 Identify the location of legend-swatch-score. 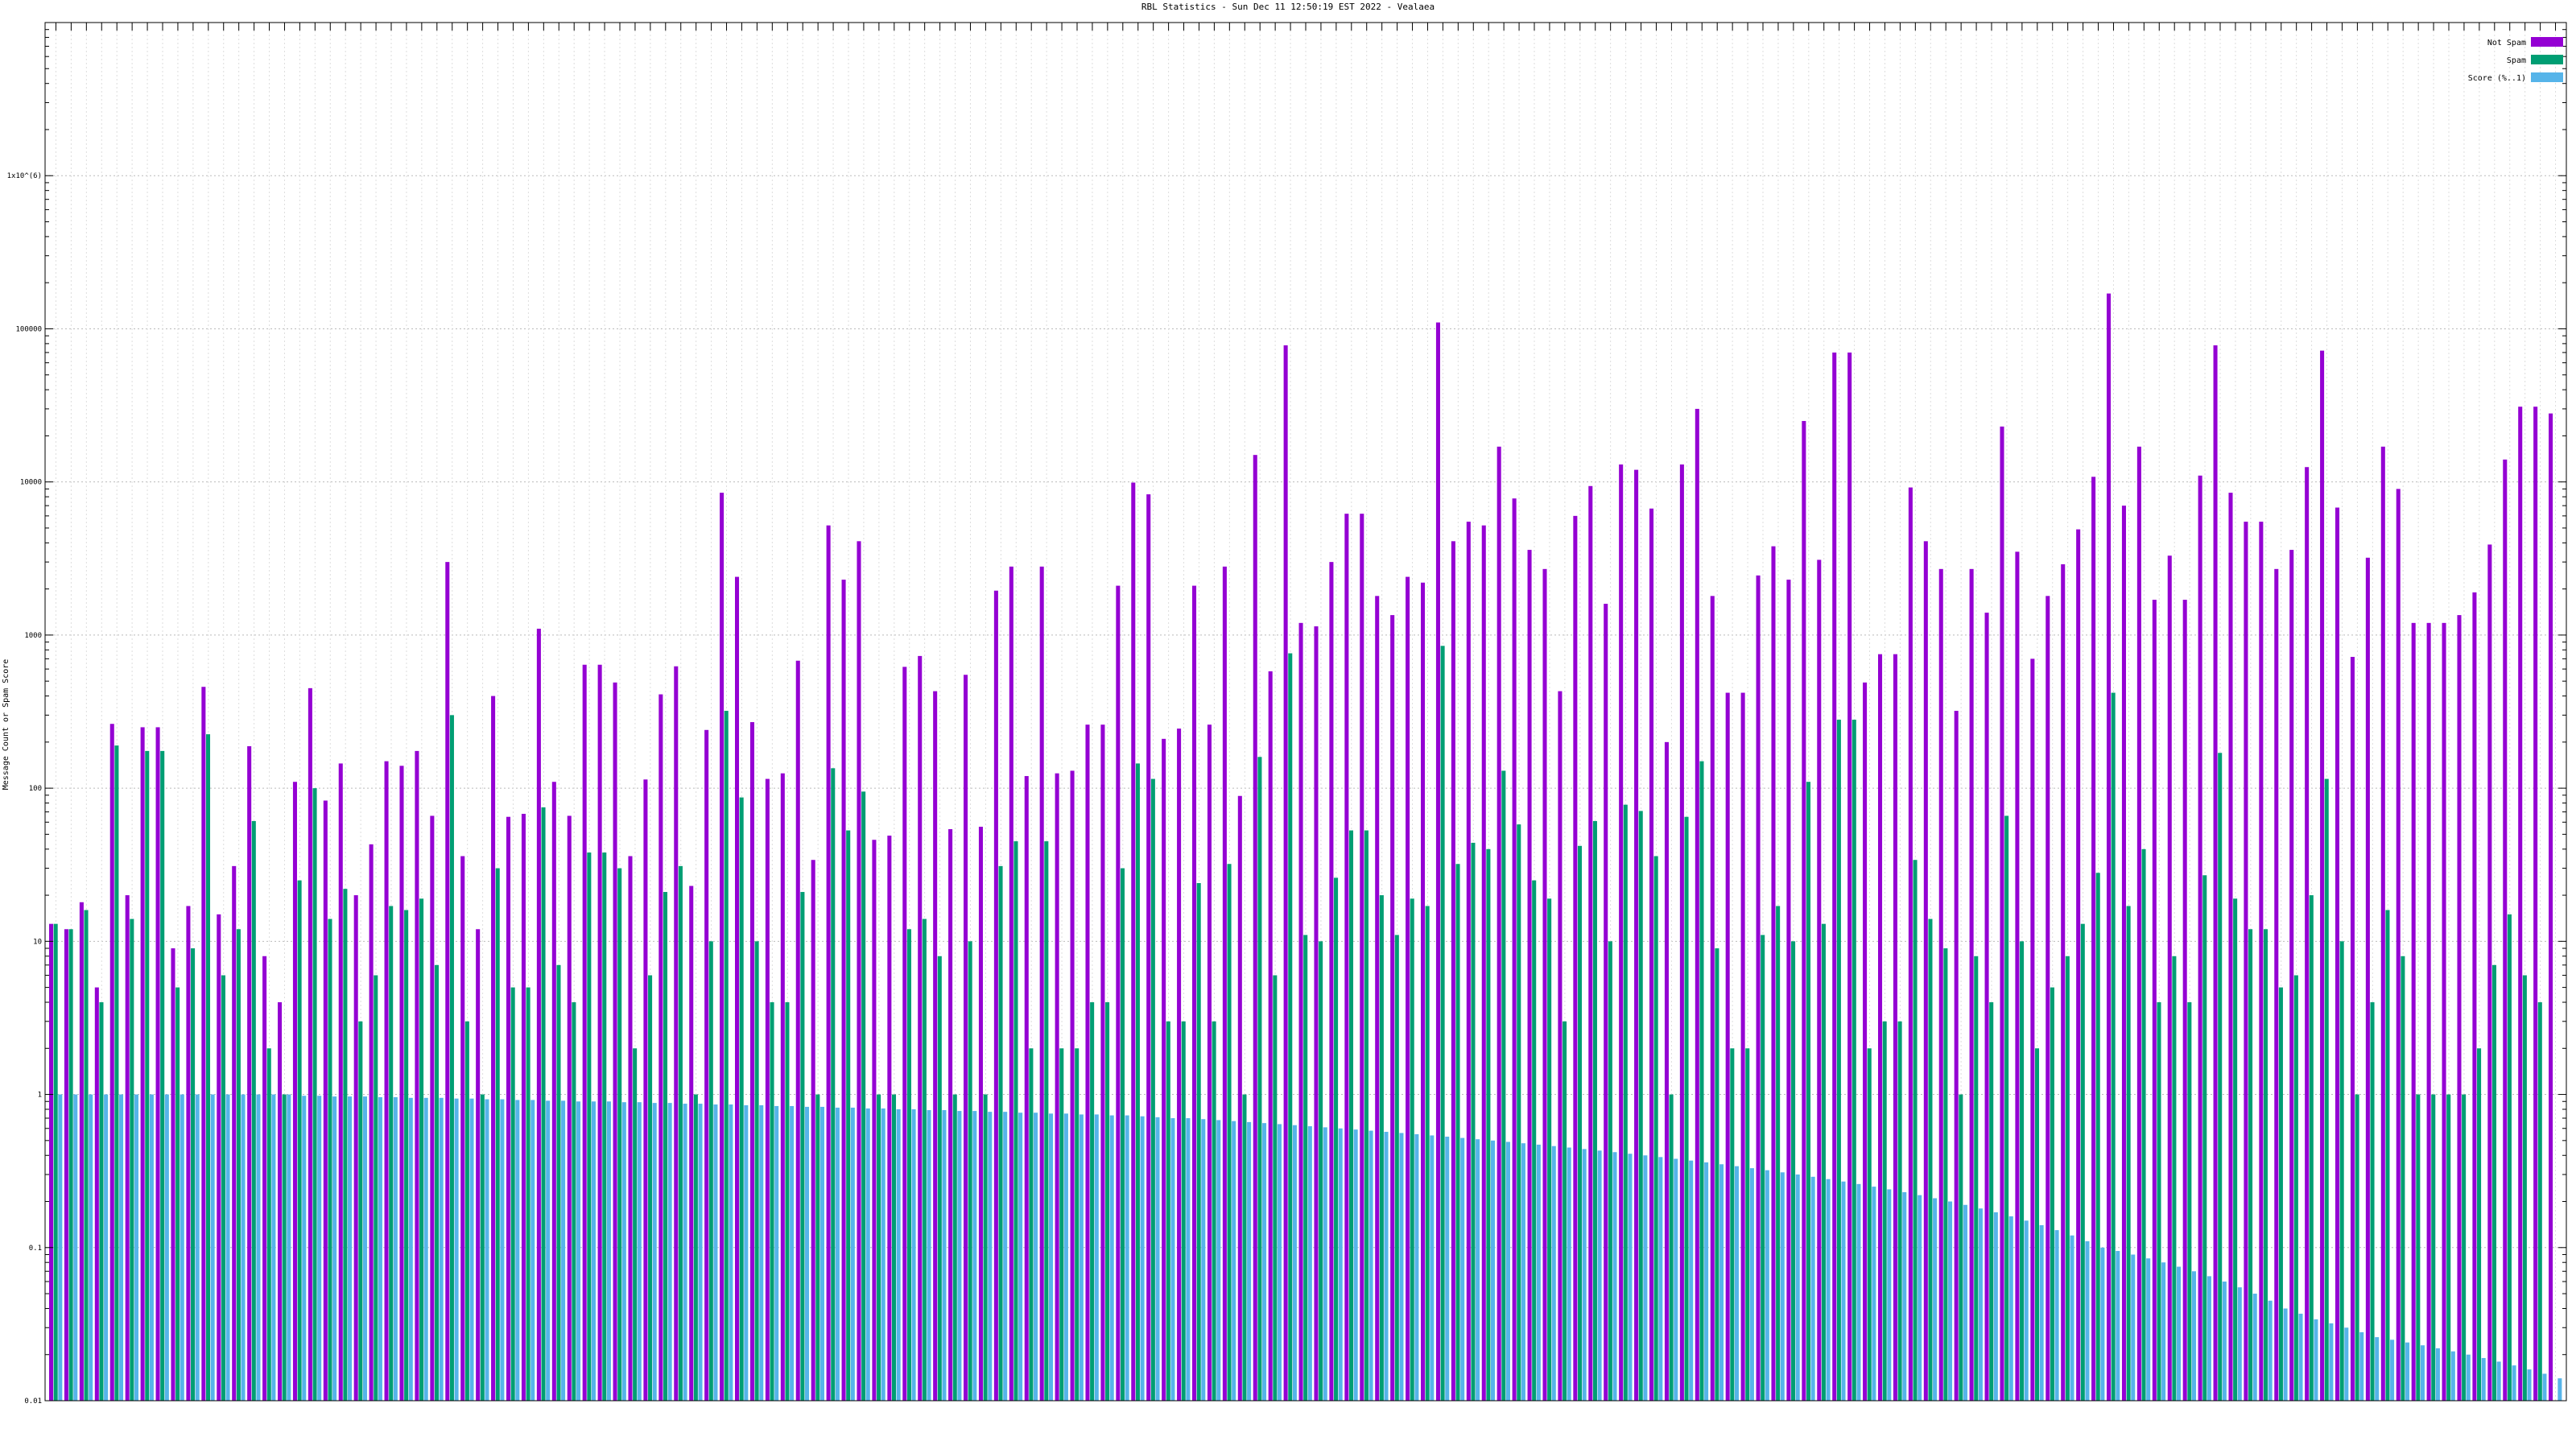
(2547, 77).